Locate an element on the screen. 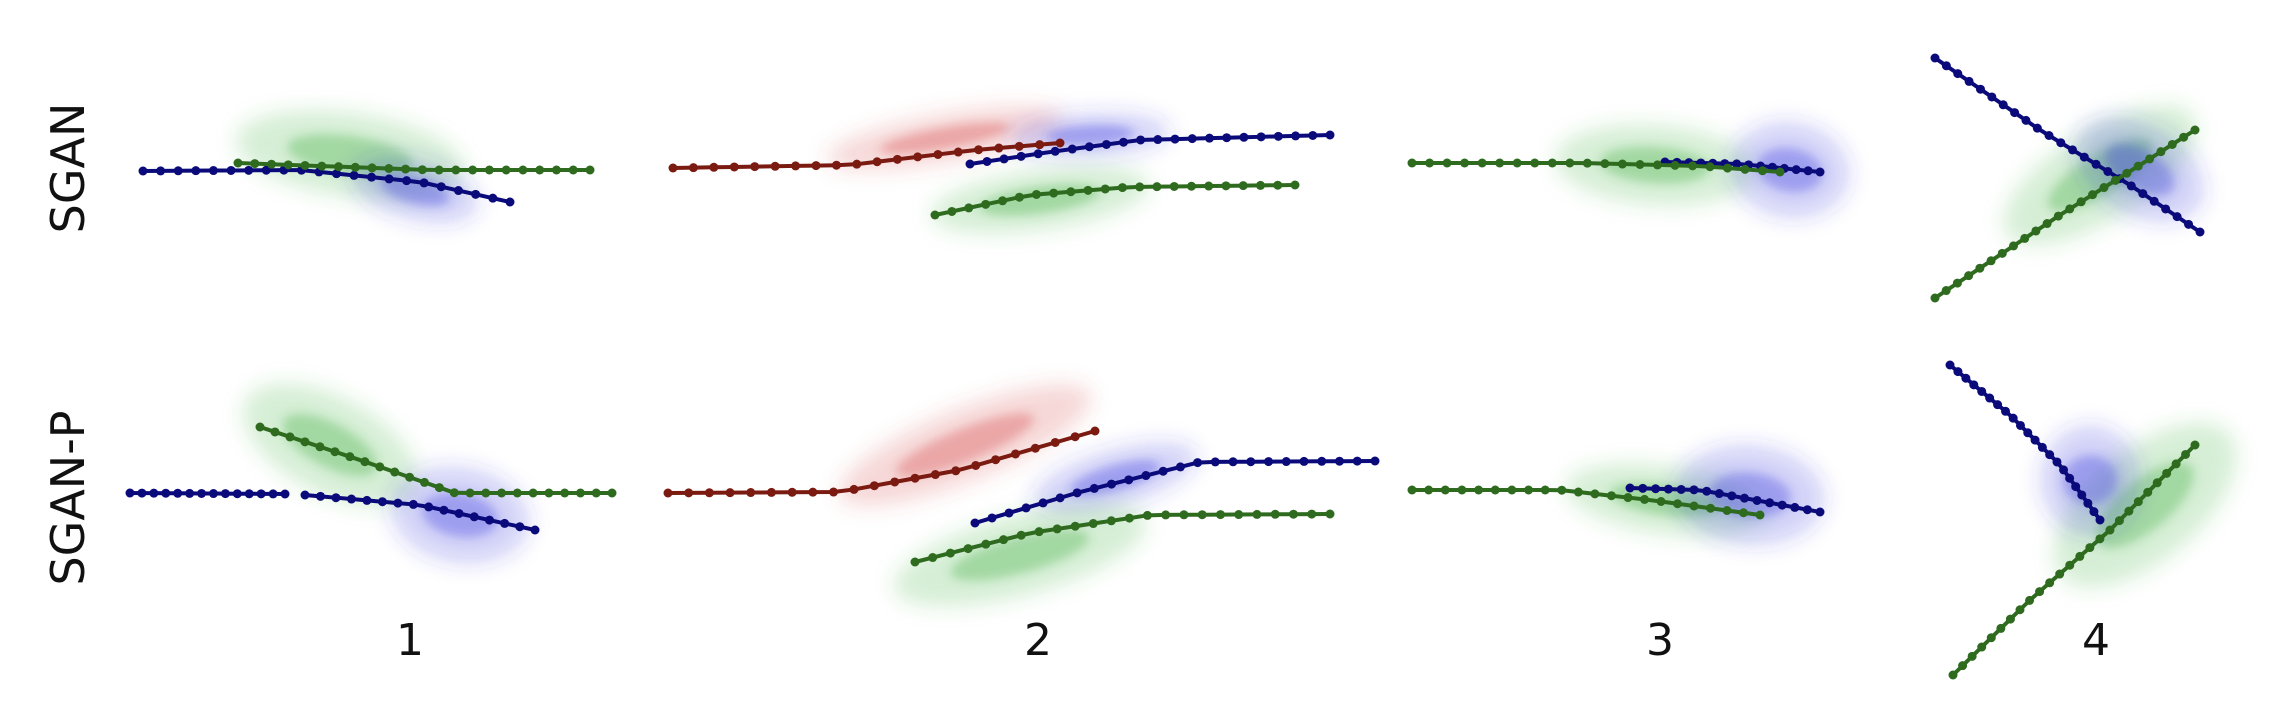 This screenshot has height=716, width=2288. density-blue-r2c4-core is located at coordinates (2090, 480).